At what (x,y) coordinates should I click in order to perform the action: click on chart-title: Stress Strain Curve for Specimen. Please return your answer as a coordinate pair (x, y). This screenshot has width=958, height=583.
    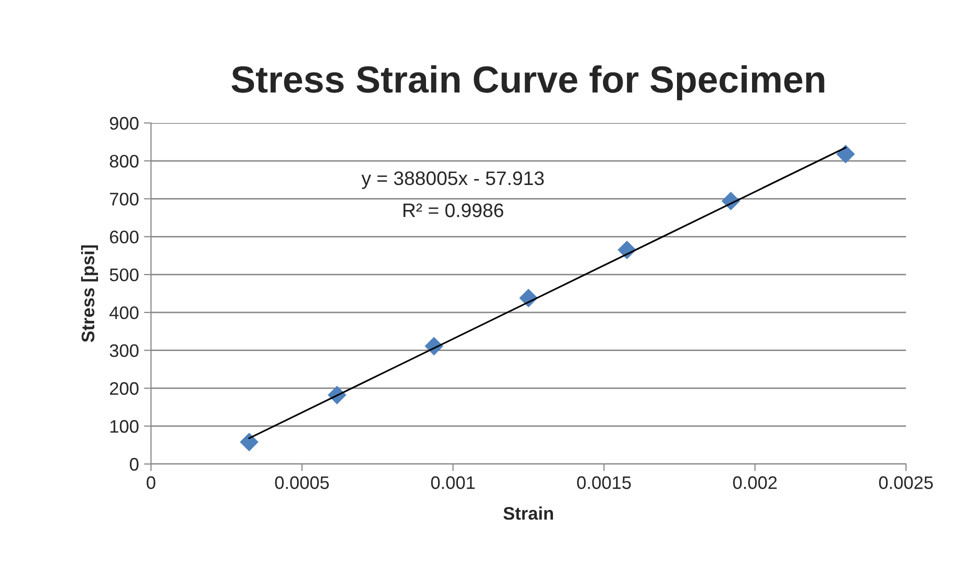
    Looking at the image, I should click on (528, 82).